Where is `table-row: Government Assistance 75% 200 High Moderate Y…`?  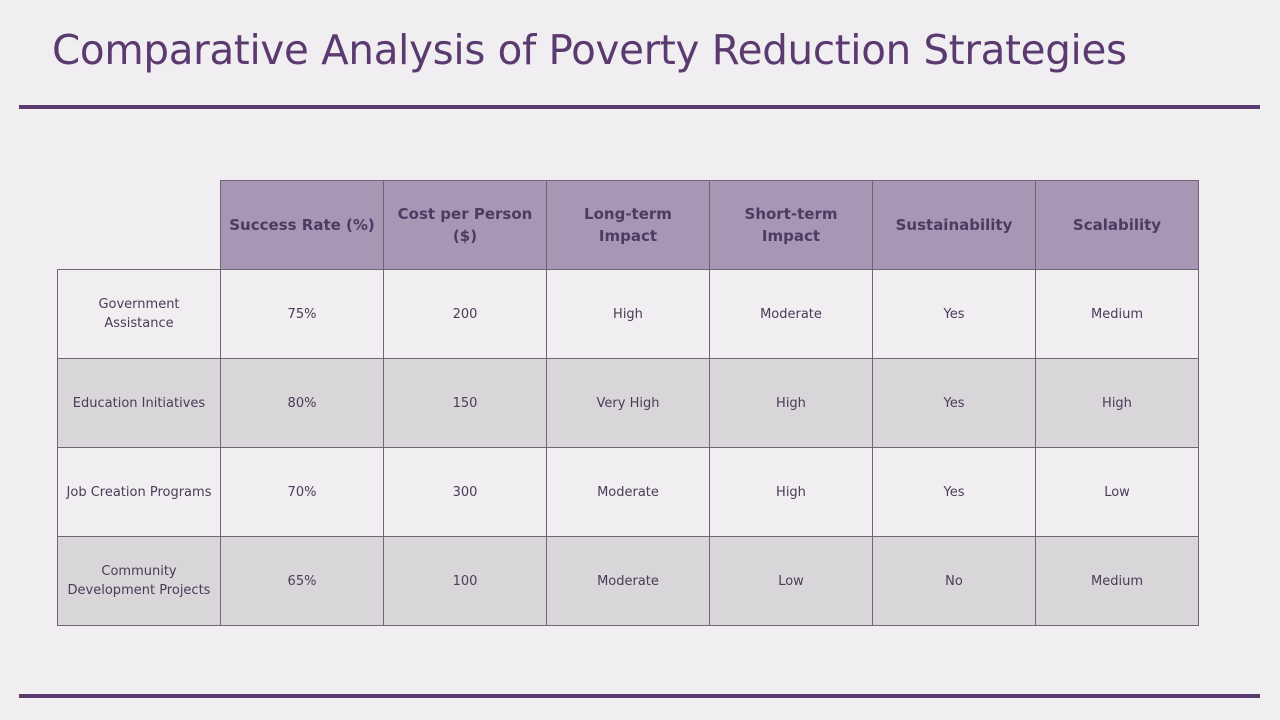 table-row: Government Assistance 75% 200 High Moderate Y… is located at coordinates (628, 314).